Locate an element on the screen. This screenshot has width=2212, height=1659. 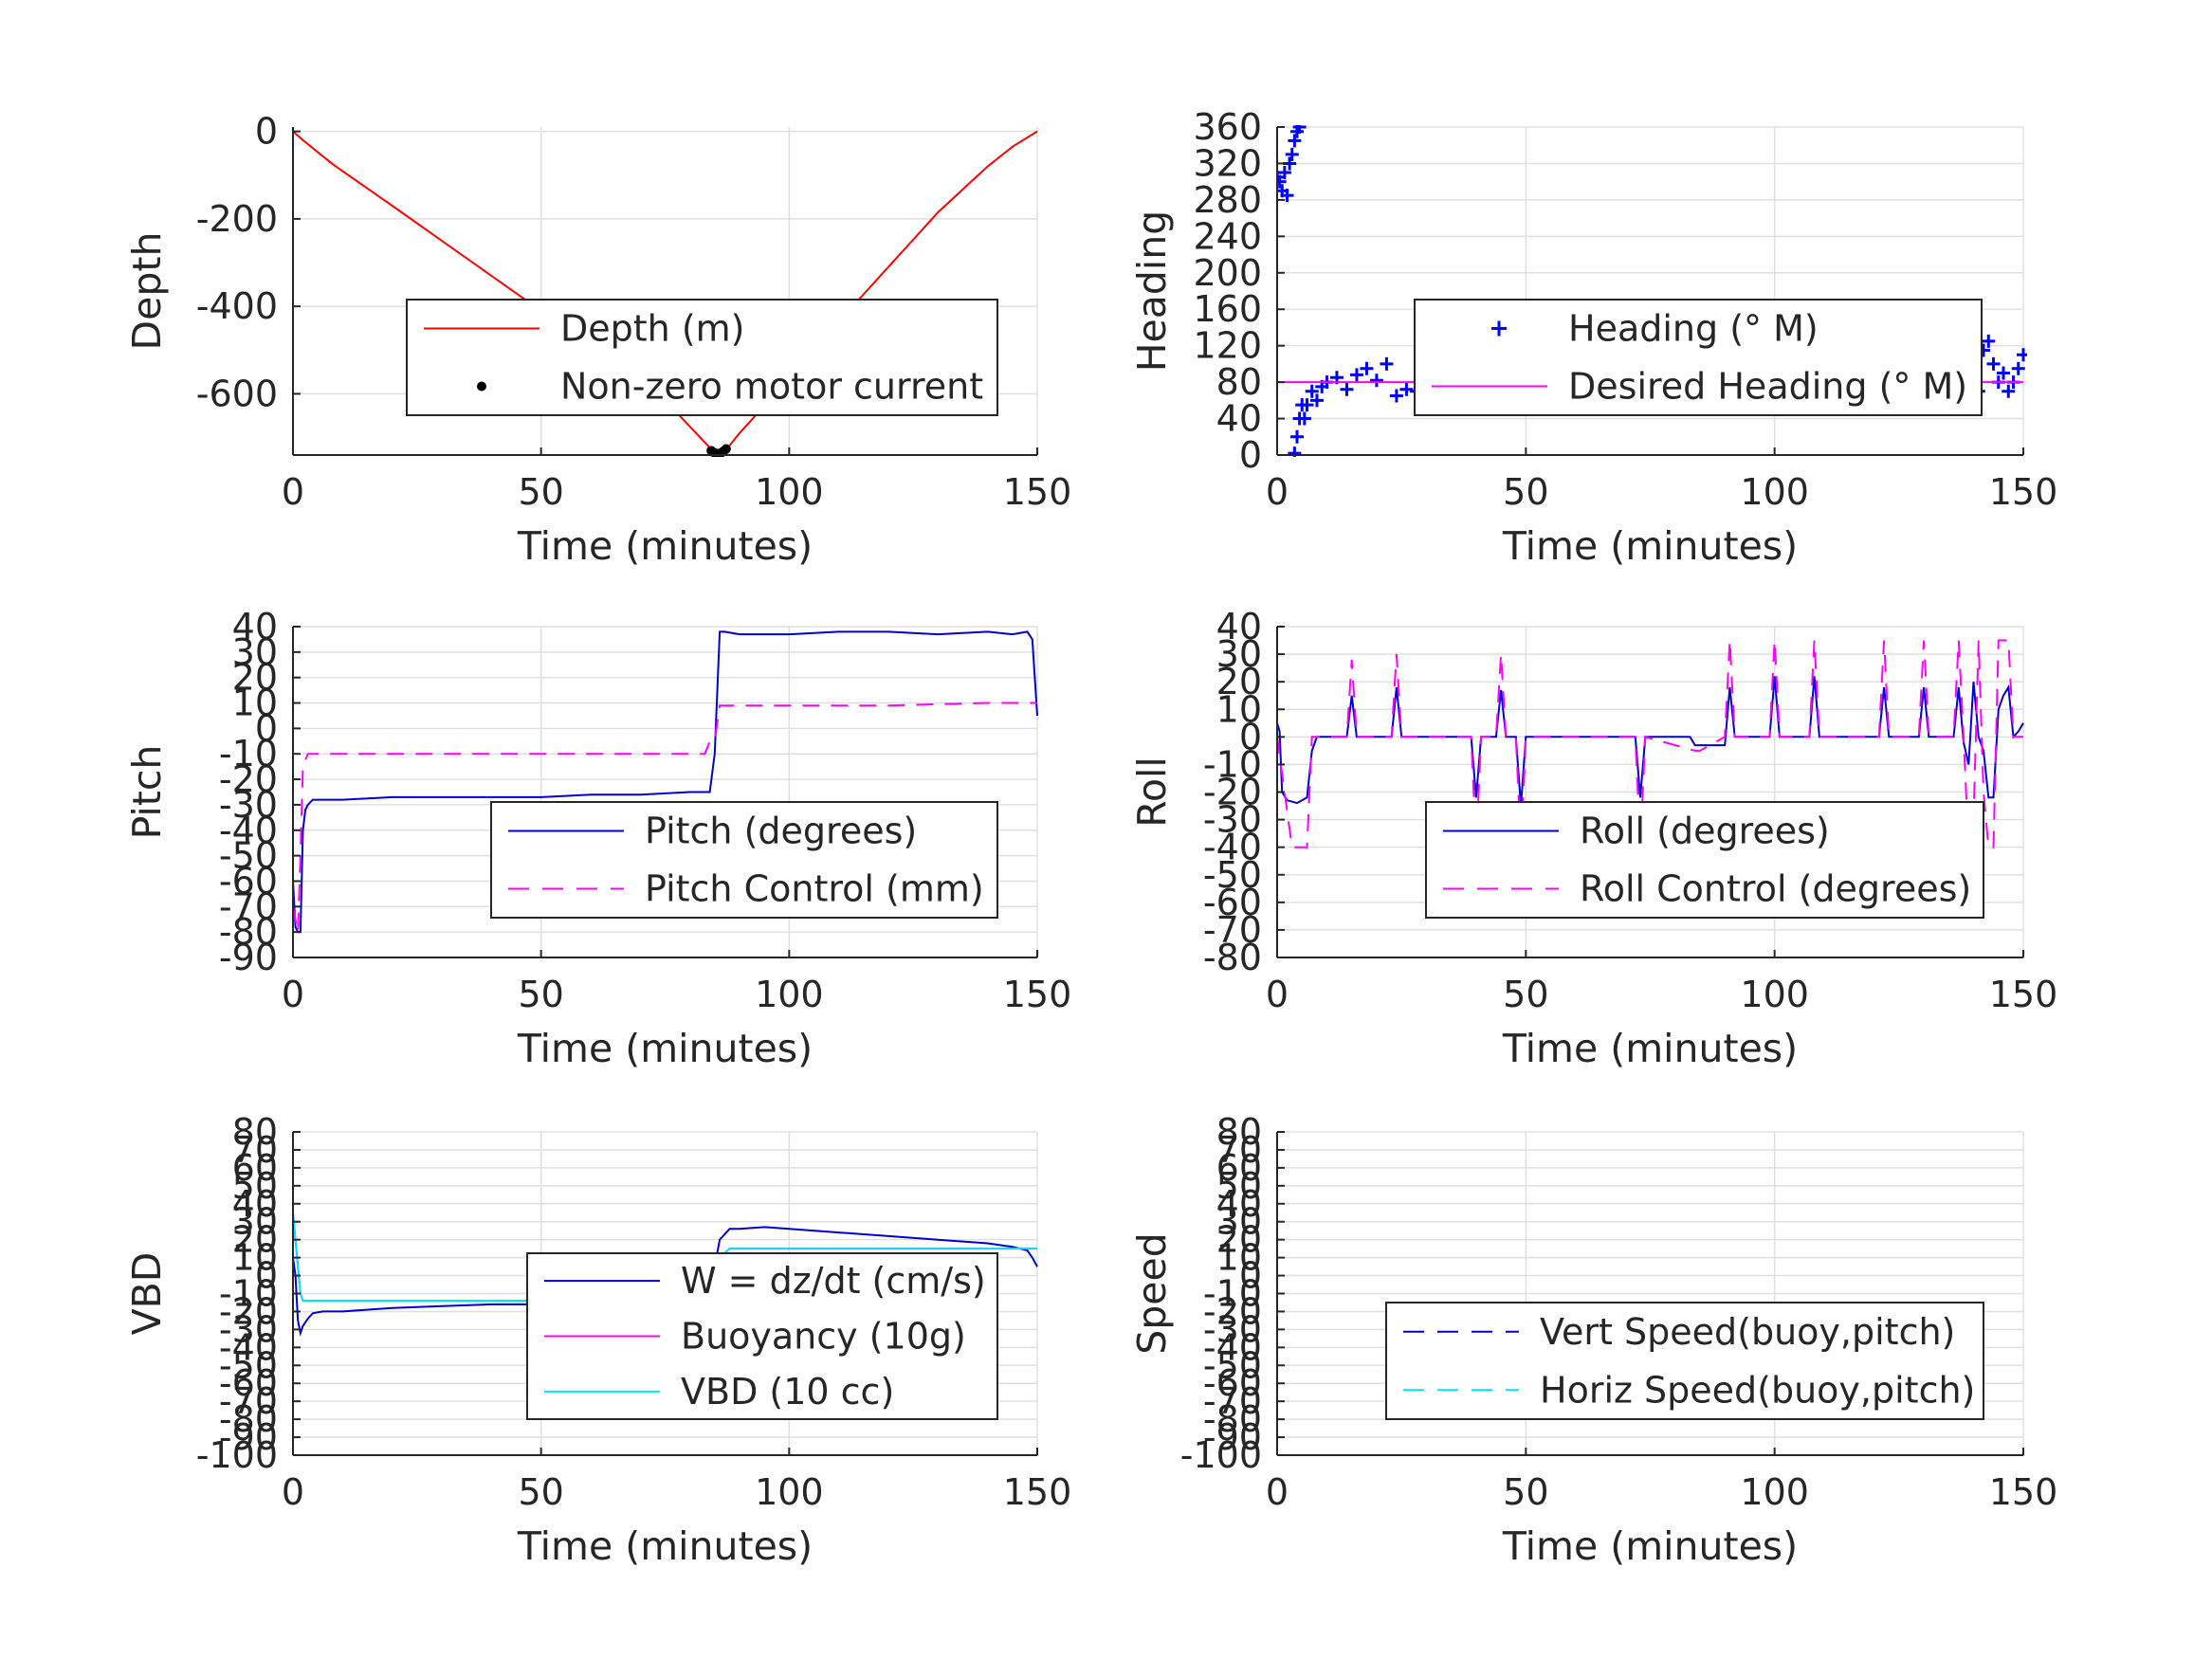
y-axis-label: VBD is located at coordinates (147, 1294).